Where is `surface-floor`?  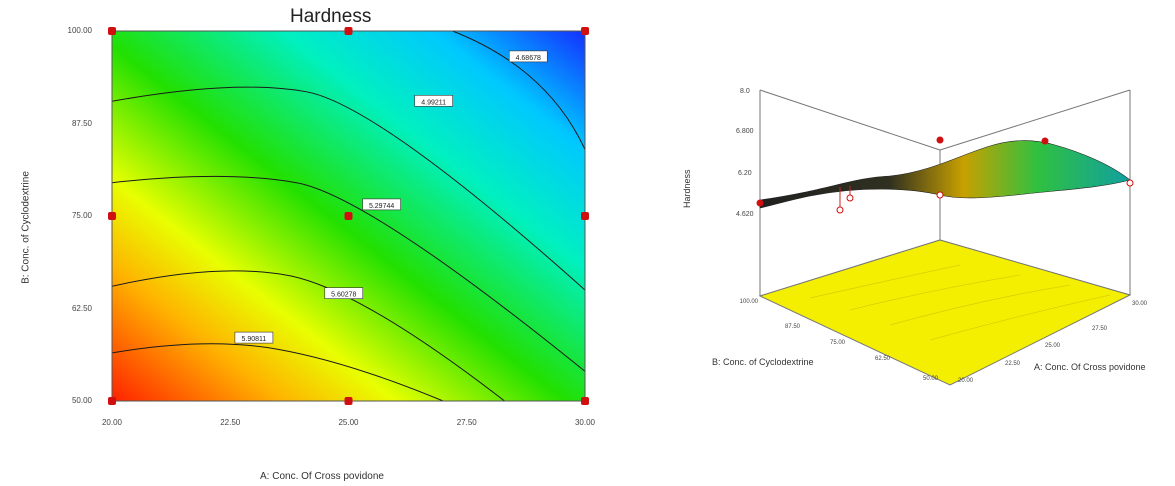 surface-floor is located at coordinates (945, 312).